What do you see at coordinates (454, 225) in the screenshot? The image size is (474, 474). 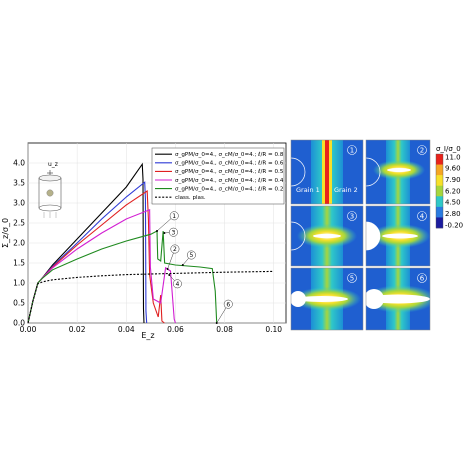 I see `colorbar-tick-label: -0.20` at bounding box center [454, 225].